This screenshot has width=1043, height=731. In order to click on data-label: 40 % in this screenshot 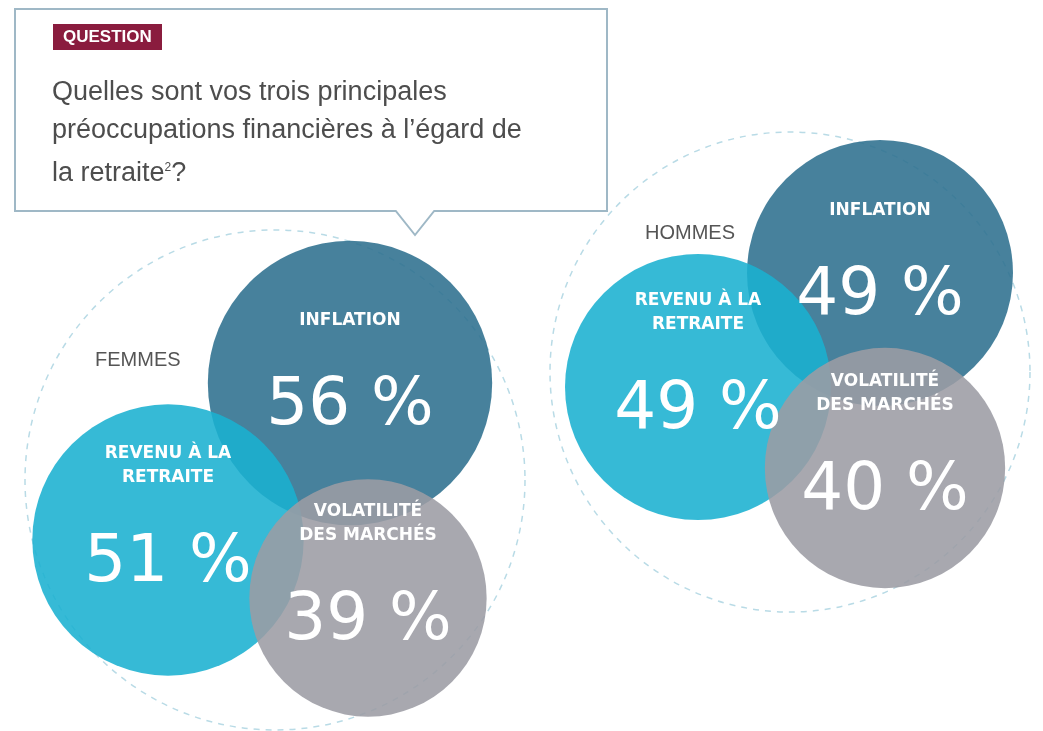, I will do `click(885, 487)`.